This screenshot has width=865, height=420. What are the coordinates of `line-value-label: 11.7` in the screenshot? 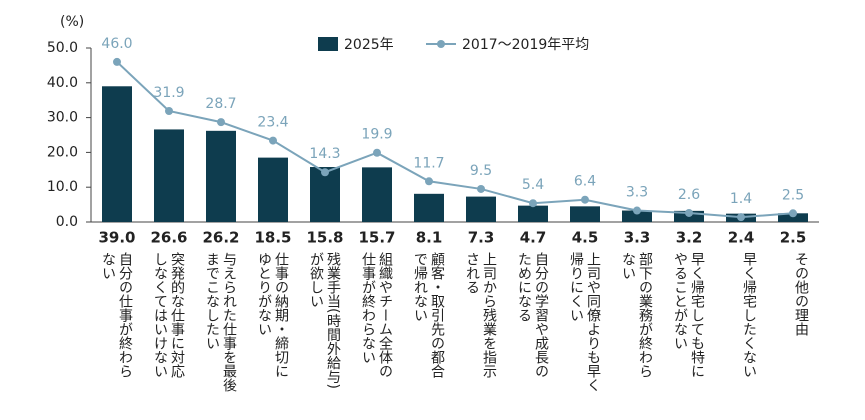 It's located at (428, 163).